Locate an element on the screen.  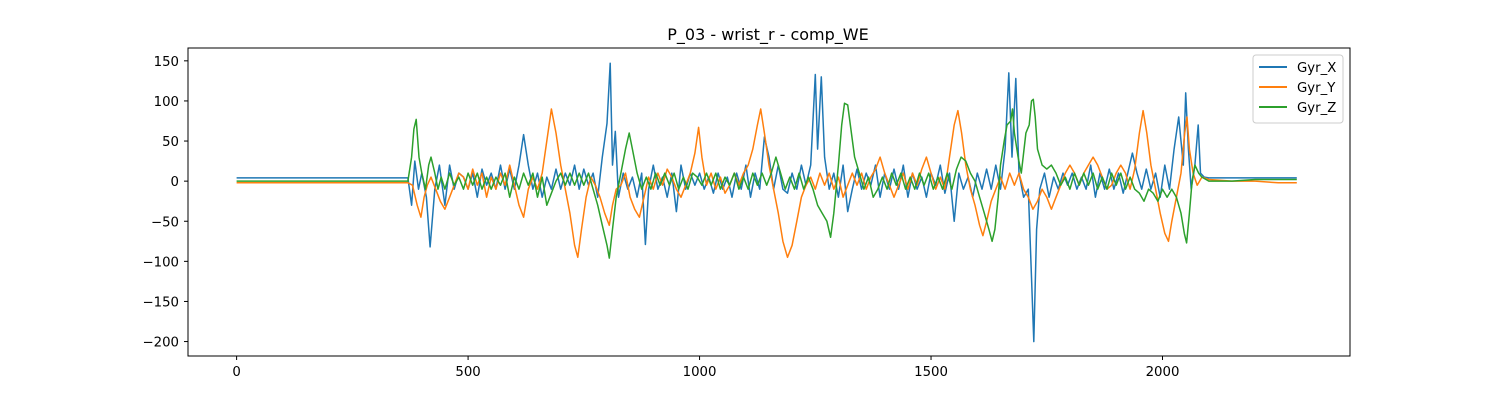
x-tick-label: 1500 is located at coordinates (931, 372).